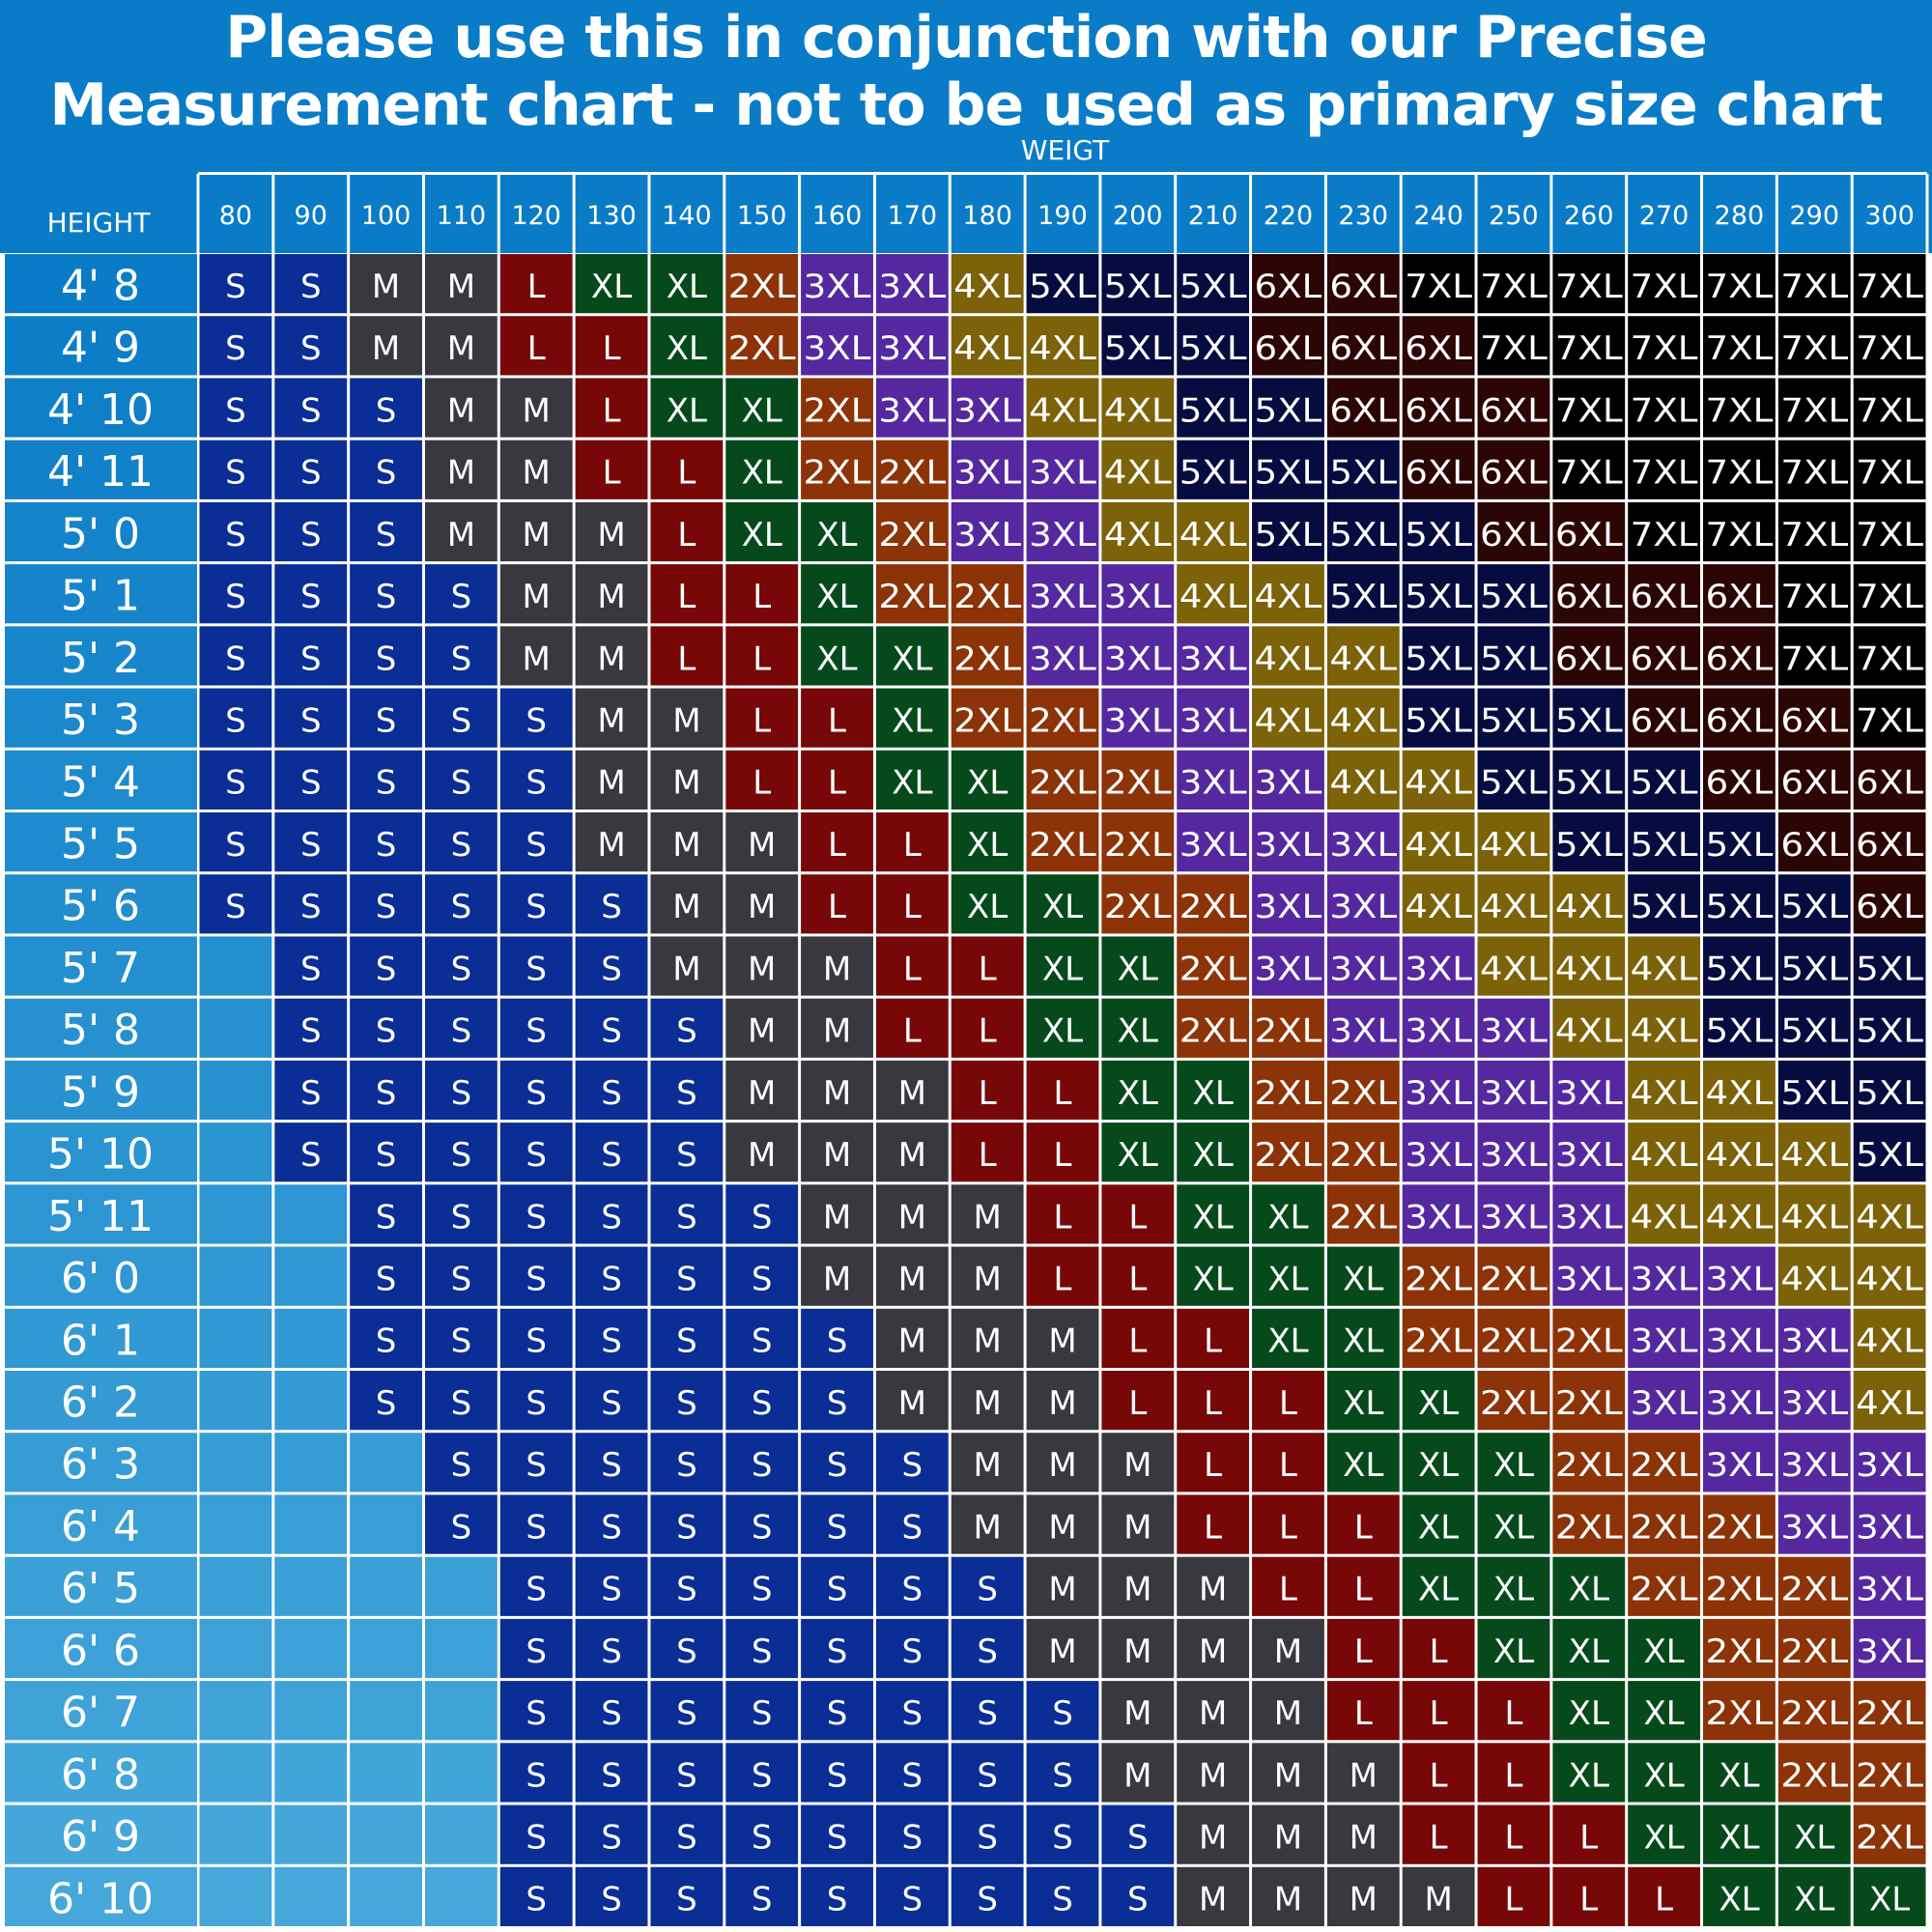  I want to click on height-tick-label: 6' 3, so click(100, 1465).